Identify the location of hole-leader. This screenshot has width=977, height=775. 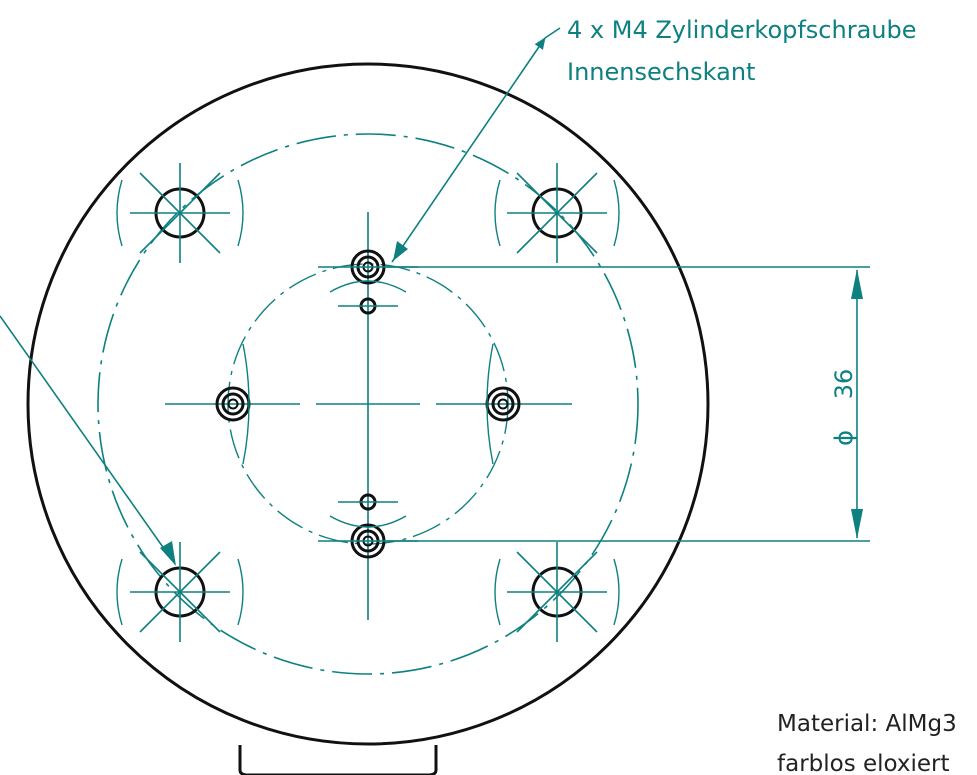
(88, 440).